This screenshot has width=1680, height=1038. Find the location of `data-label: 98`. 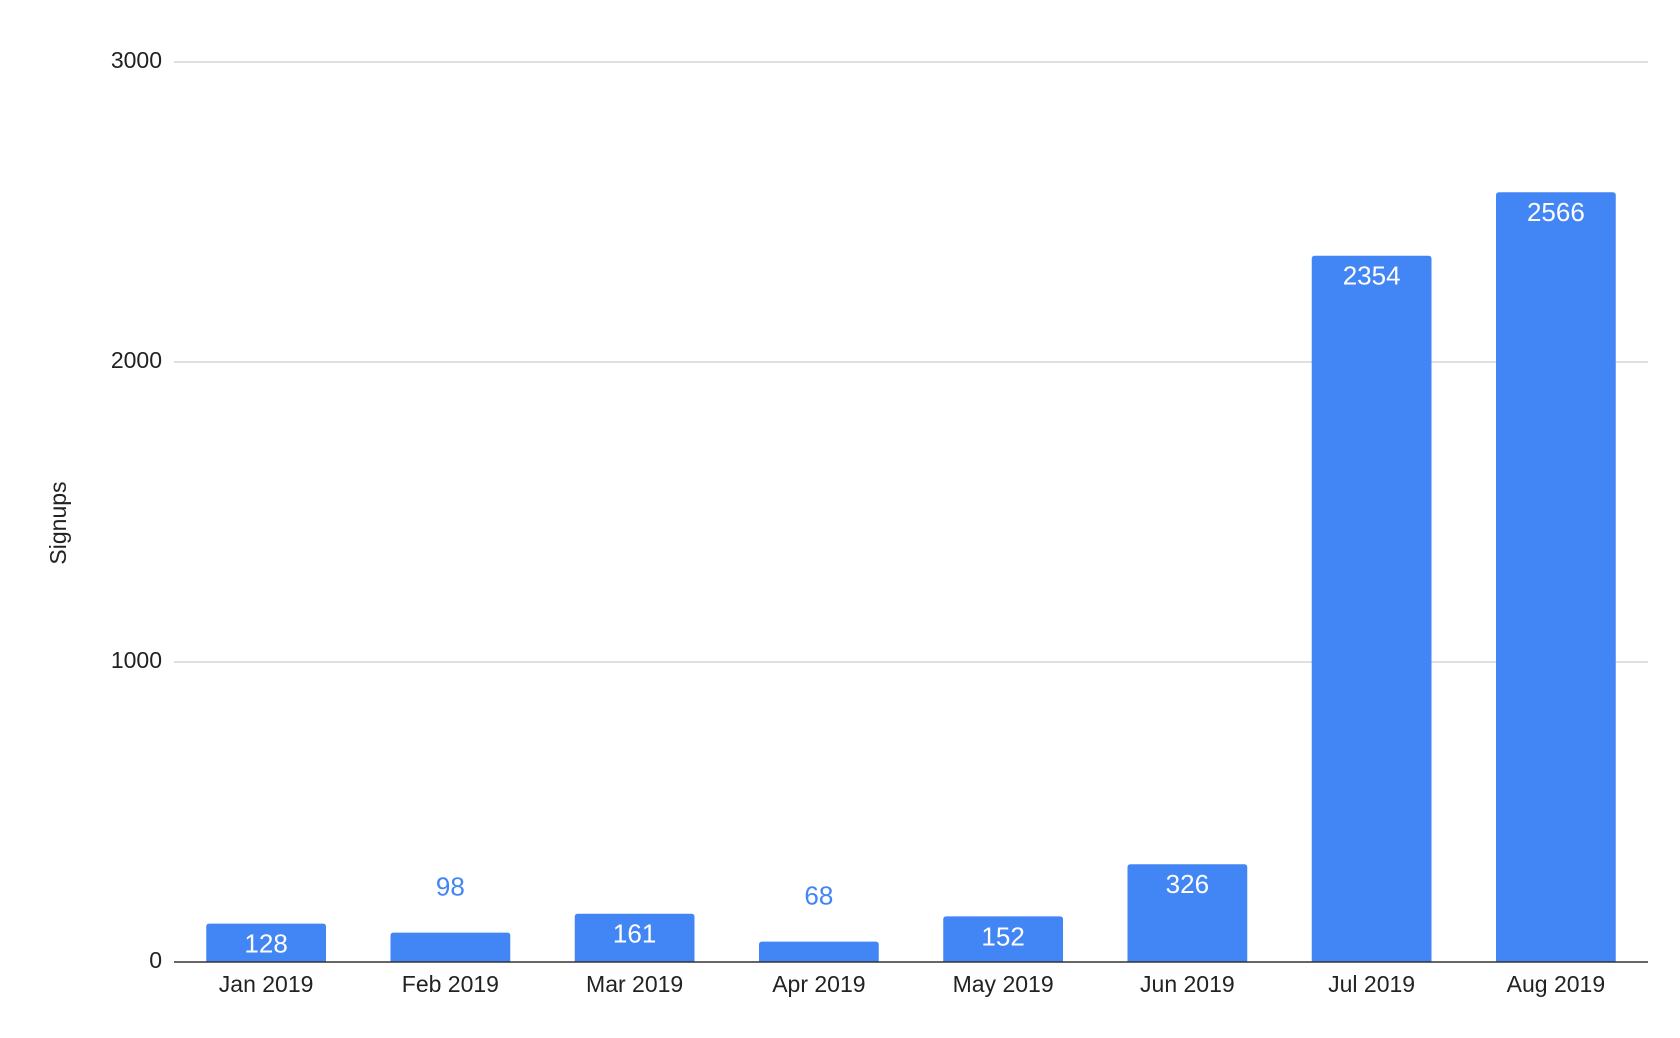

data-label: 98 is located at coordinates (450, 886).